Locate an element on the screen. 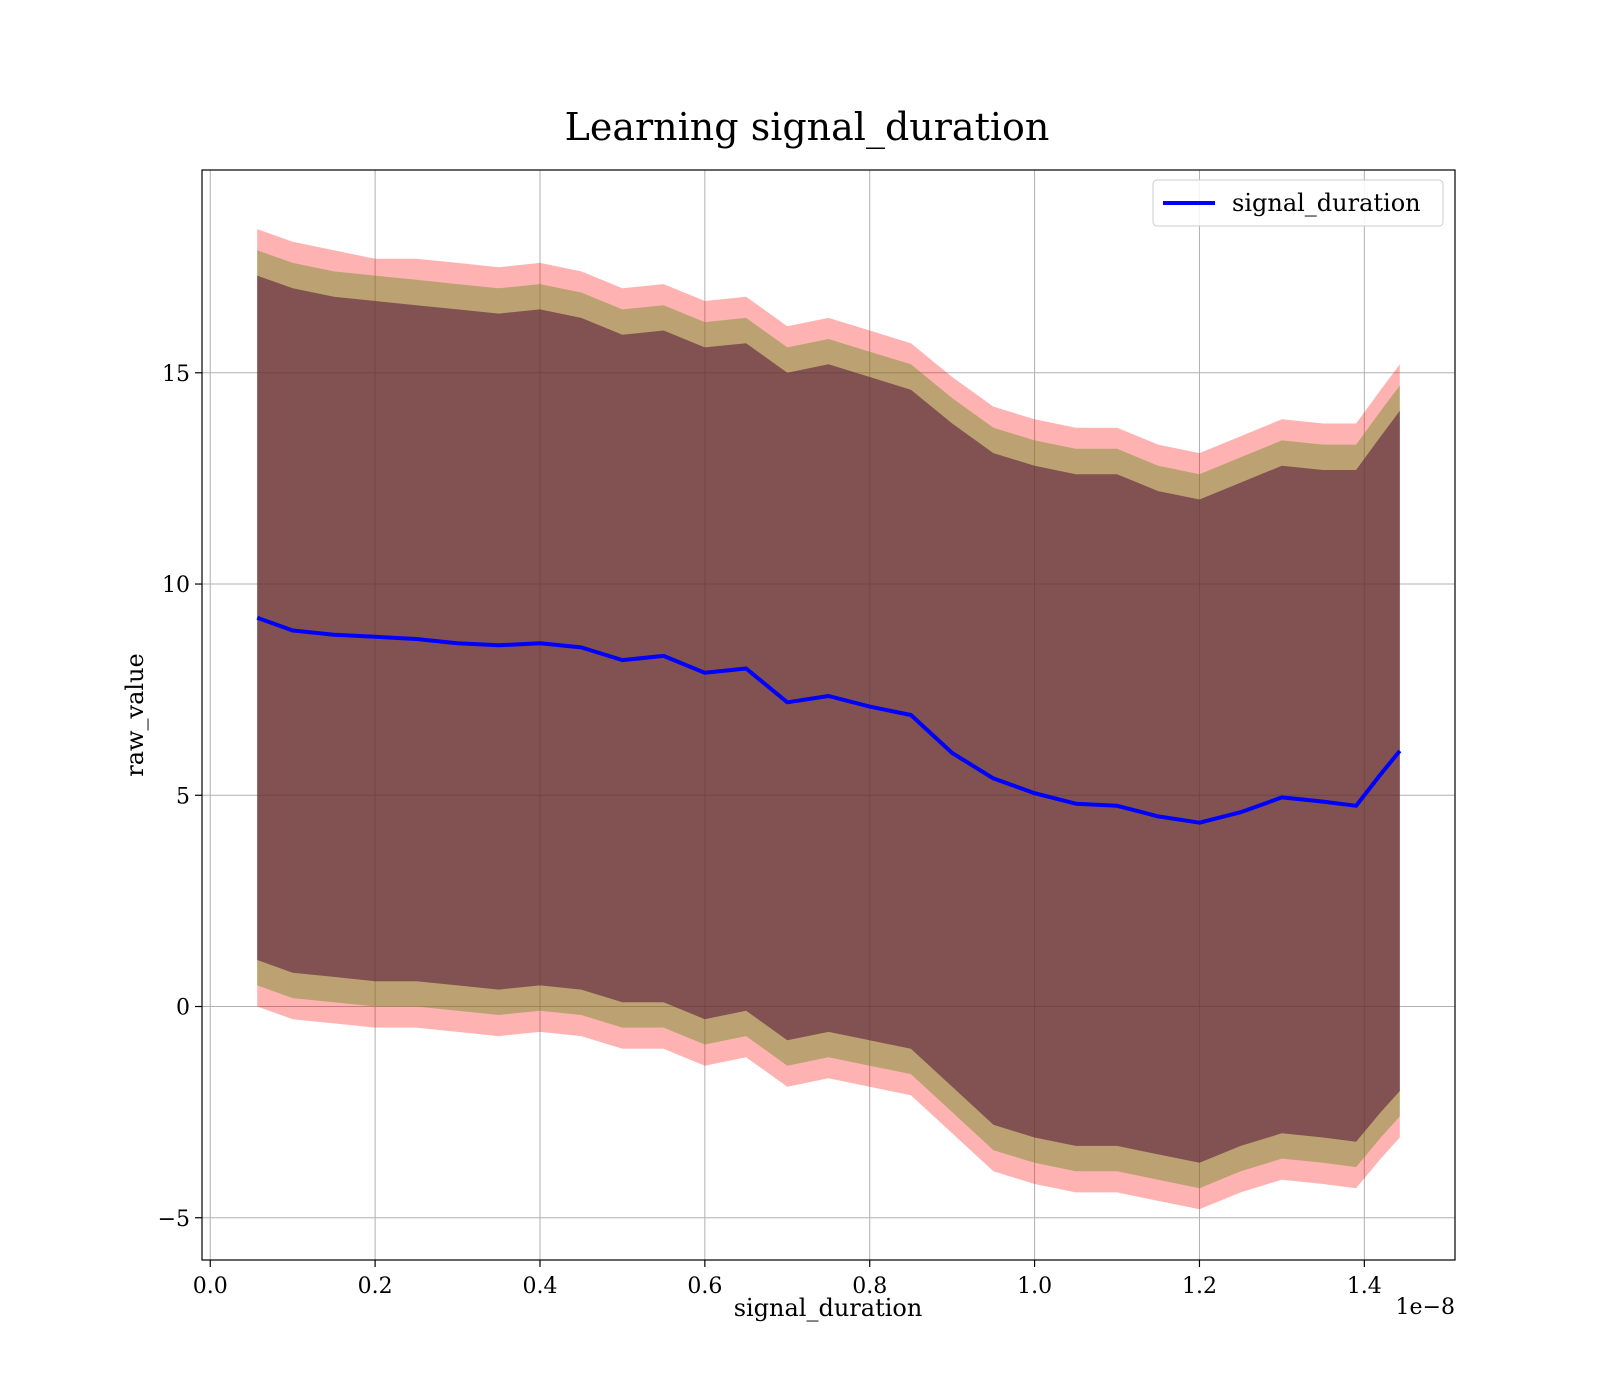 This screenshot has height=1400, width=1600. x-tick-label: 1.4 is located at coordinates (1364, 1286).